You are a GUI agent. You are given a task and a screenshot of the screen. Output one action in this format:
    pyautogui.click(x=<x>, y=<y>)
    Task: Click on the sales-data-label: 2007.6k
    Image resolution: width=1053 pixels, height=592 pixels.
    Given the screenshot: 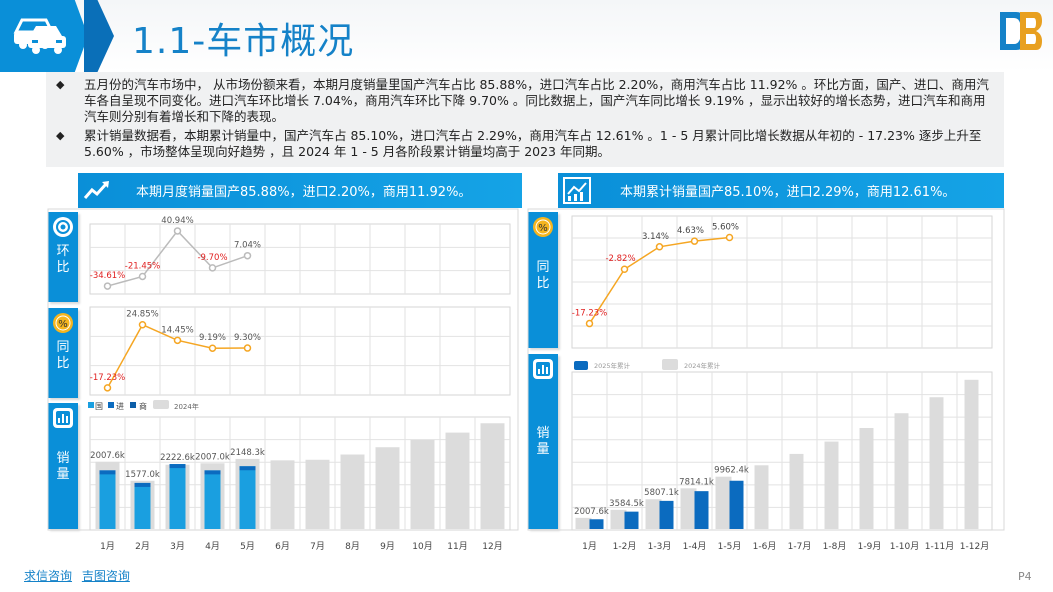 What is the action you would take?
    pyautogui.click(x=107, y=456)
    